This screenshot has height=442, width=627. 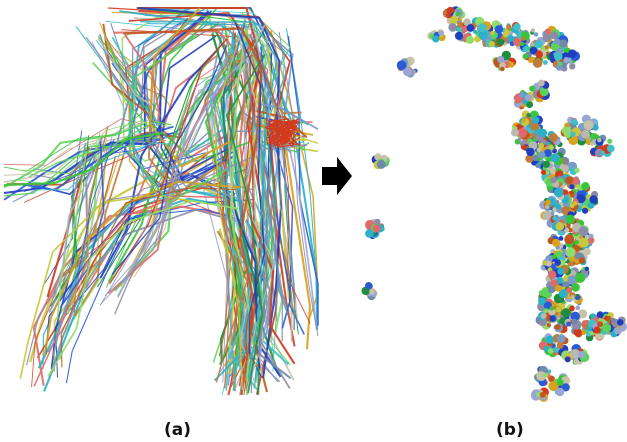 I want to click on right-arrow-icon, so click(x=337, y=176).